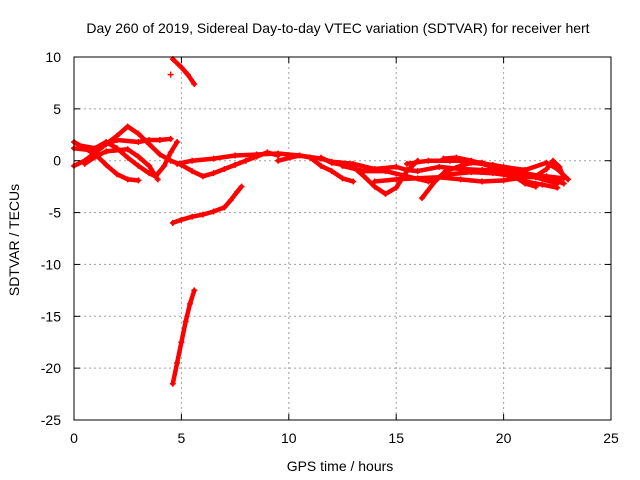 This screenshot has width=640, height=480. I want to click on y-tick-label: -5, so click(55, 213).